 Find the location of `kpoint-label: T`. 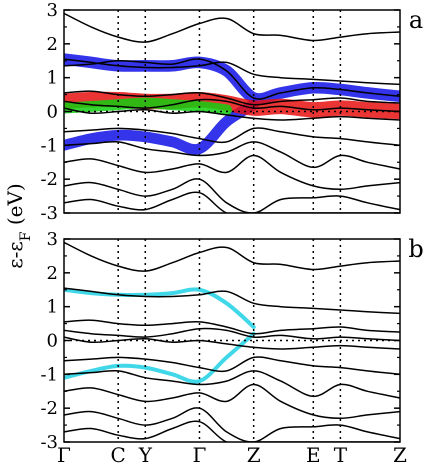

kpoint-label: T is located at coordinates (341, 453).